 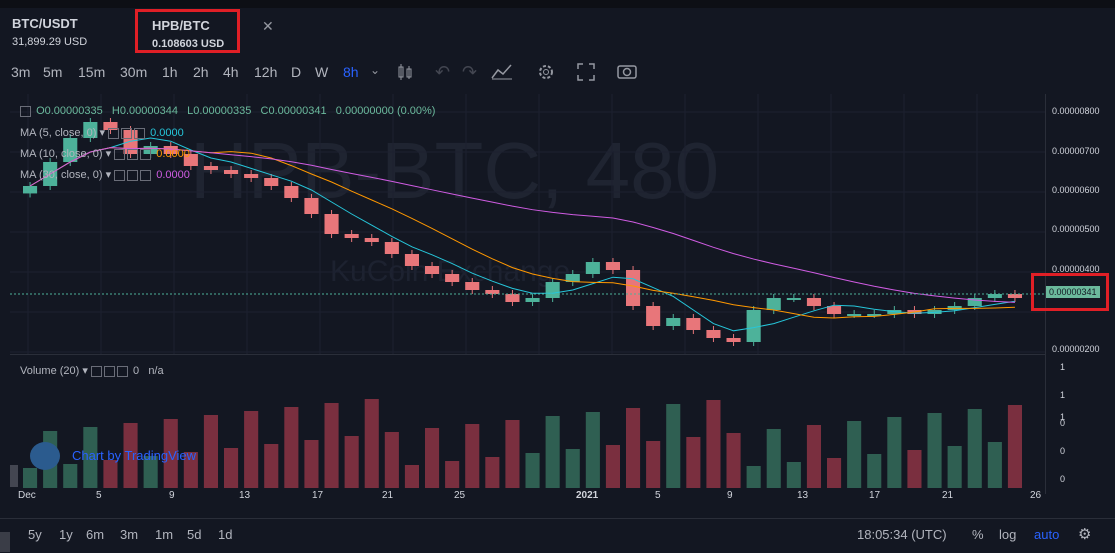 What do you see at coordinates (1076, 349) in the screenshot?
I see `price-tick: 0.00000200` at bounding box center [1076, 349].